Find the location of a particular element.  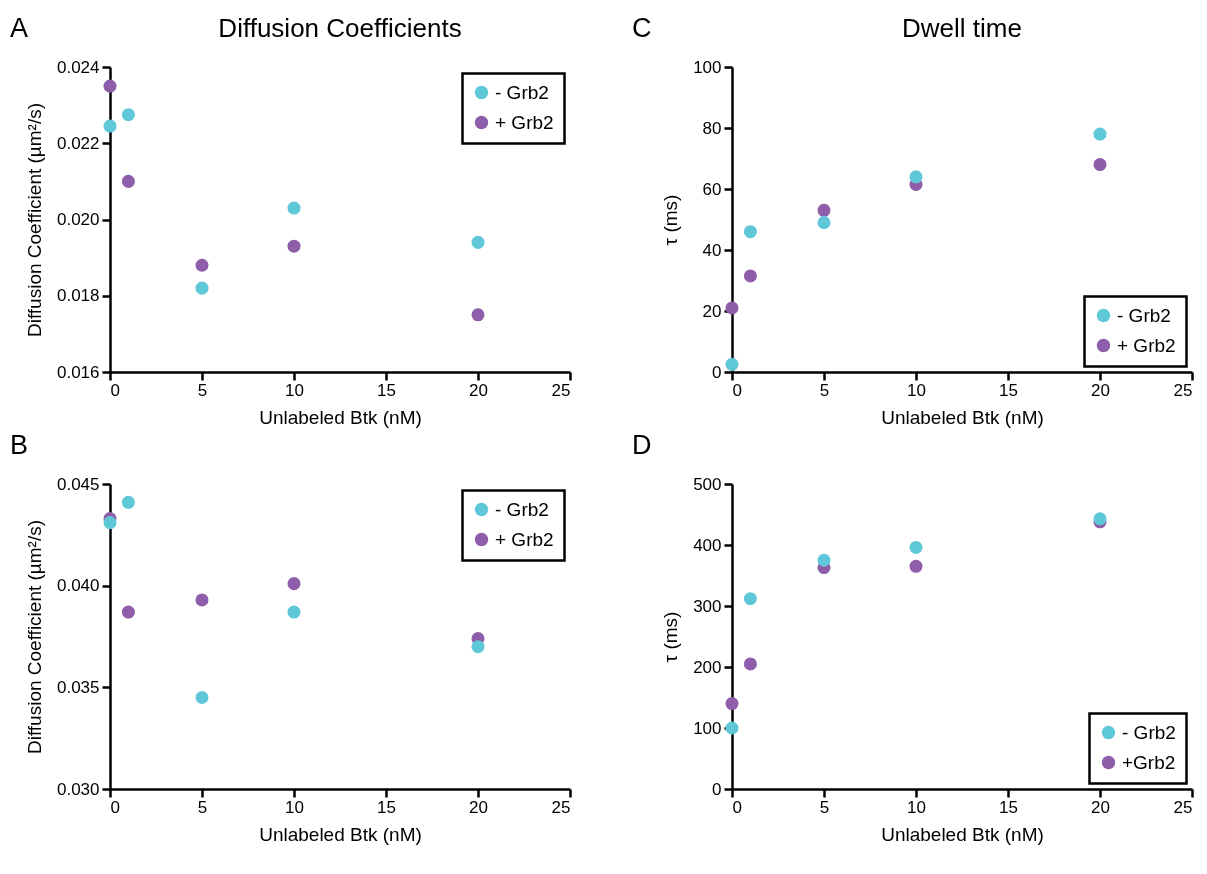

legend-label: +Grb2 is located at coordinates (1149, 762).